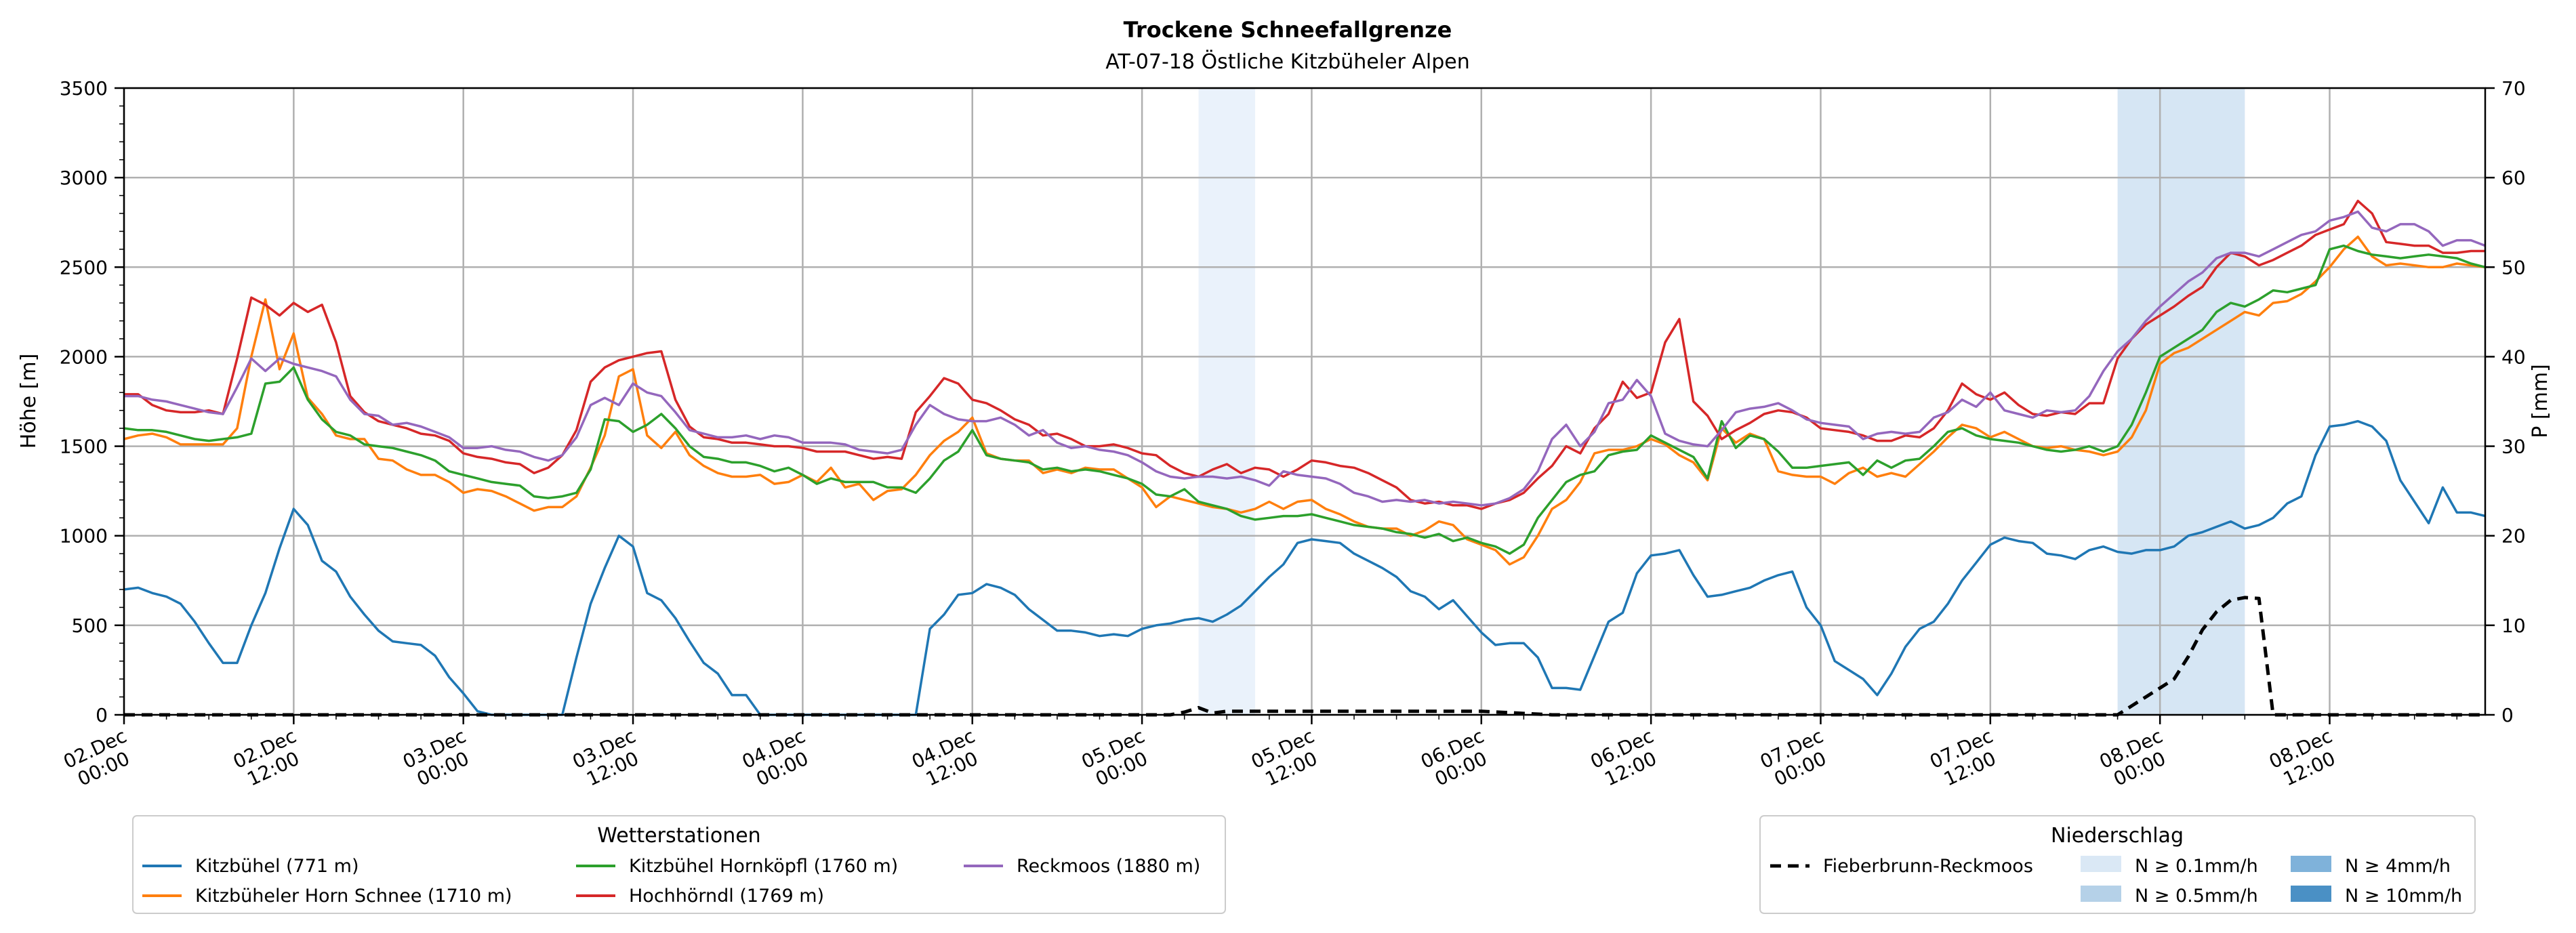  I want to click on legend-entry: Hochhörndl (1769 m), so click(726, 896).